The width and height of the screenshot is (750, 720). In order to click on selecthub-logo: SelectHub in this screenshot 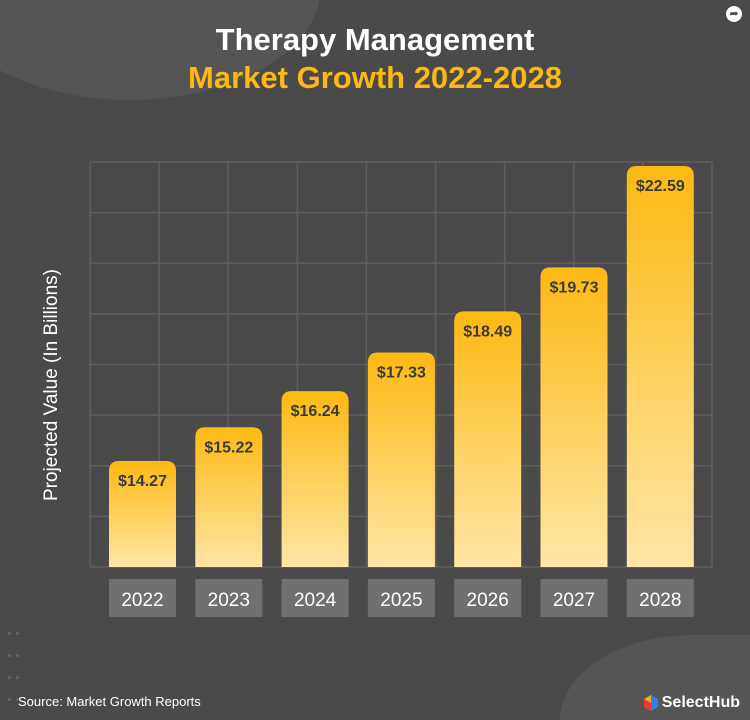, I will do `click(691, 703)`.